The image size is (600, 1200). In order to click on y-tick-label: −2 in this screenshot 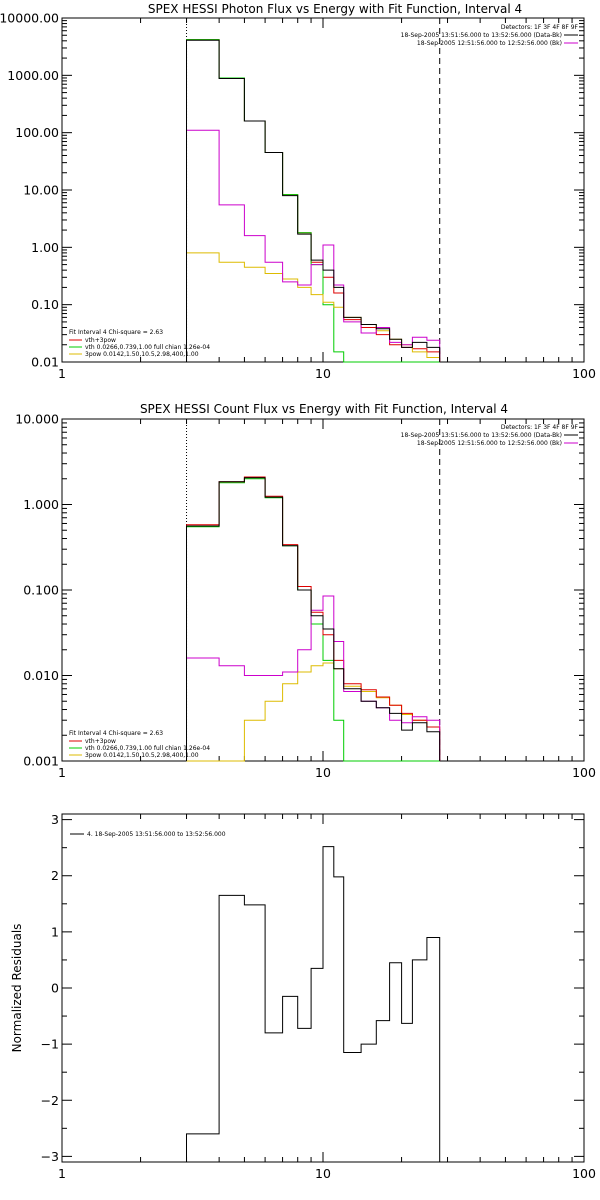, I will do `click(50, 1100)`.